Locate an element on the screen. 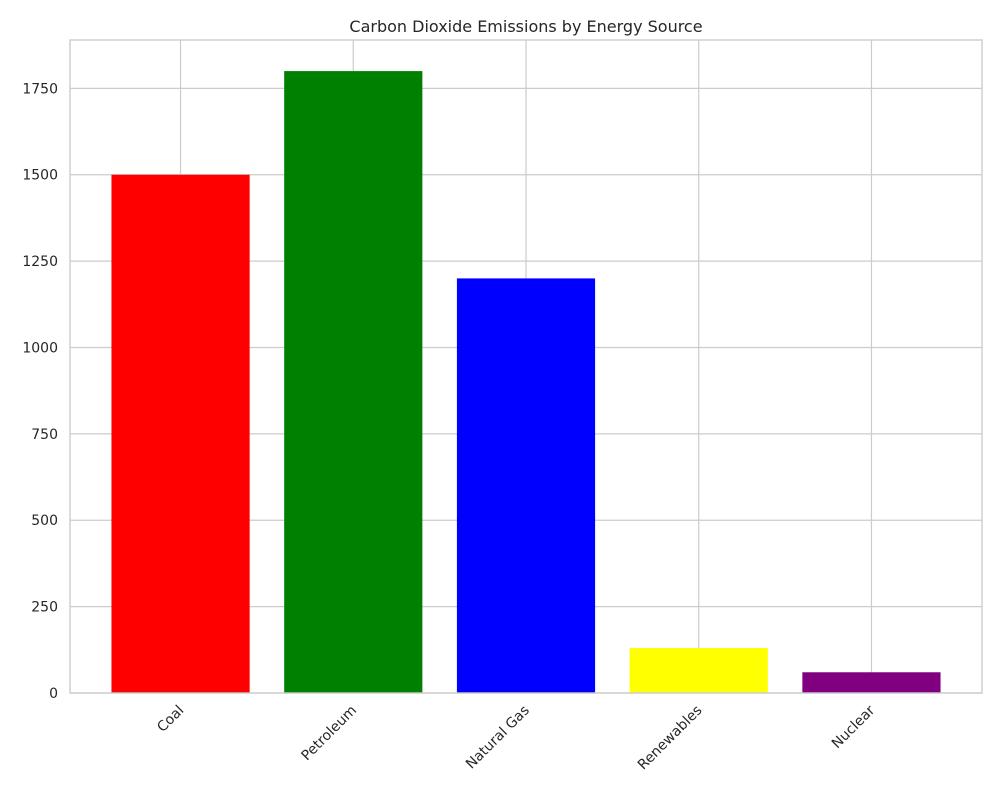  bar-coal is located at coordinates (180, 433).